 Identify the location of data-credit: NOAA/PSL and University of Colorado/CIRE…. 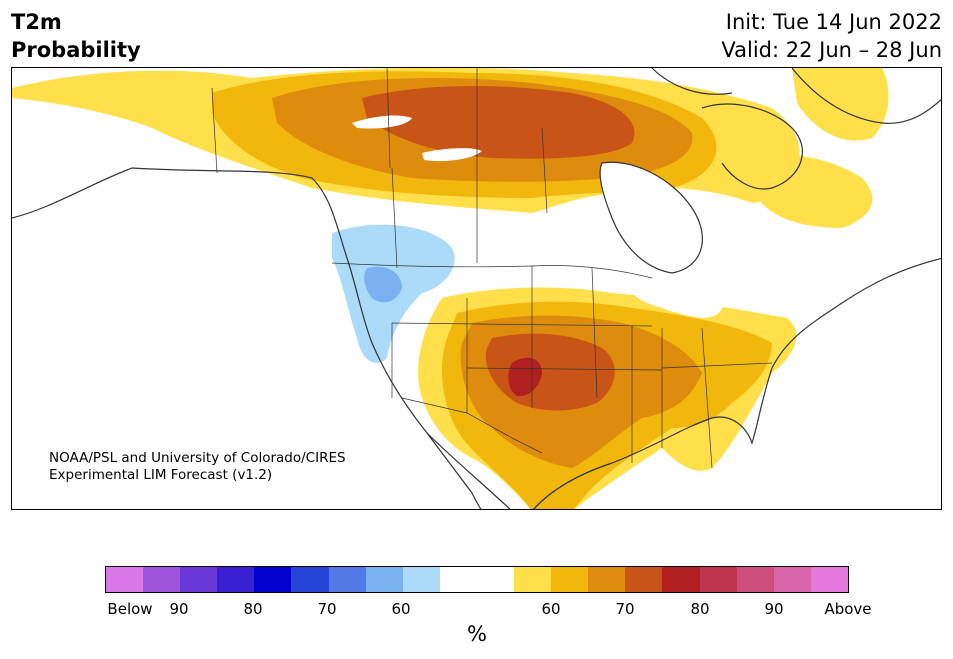
(197, 467).